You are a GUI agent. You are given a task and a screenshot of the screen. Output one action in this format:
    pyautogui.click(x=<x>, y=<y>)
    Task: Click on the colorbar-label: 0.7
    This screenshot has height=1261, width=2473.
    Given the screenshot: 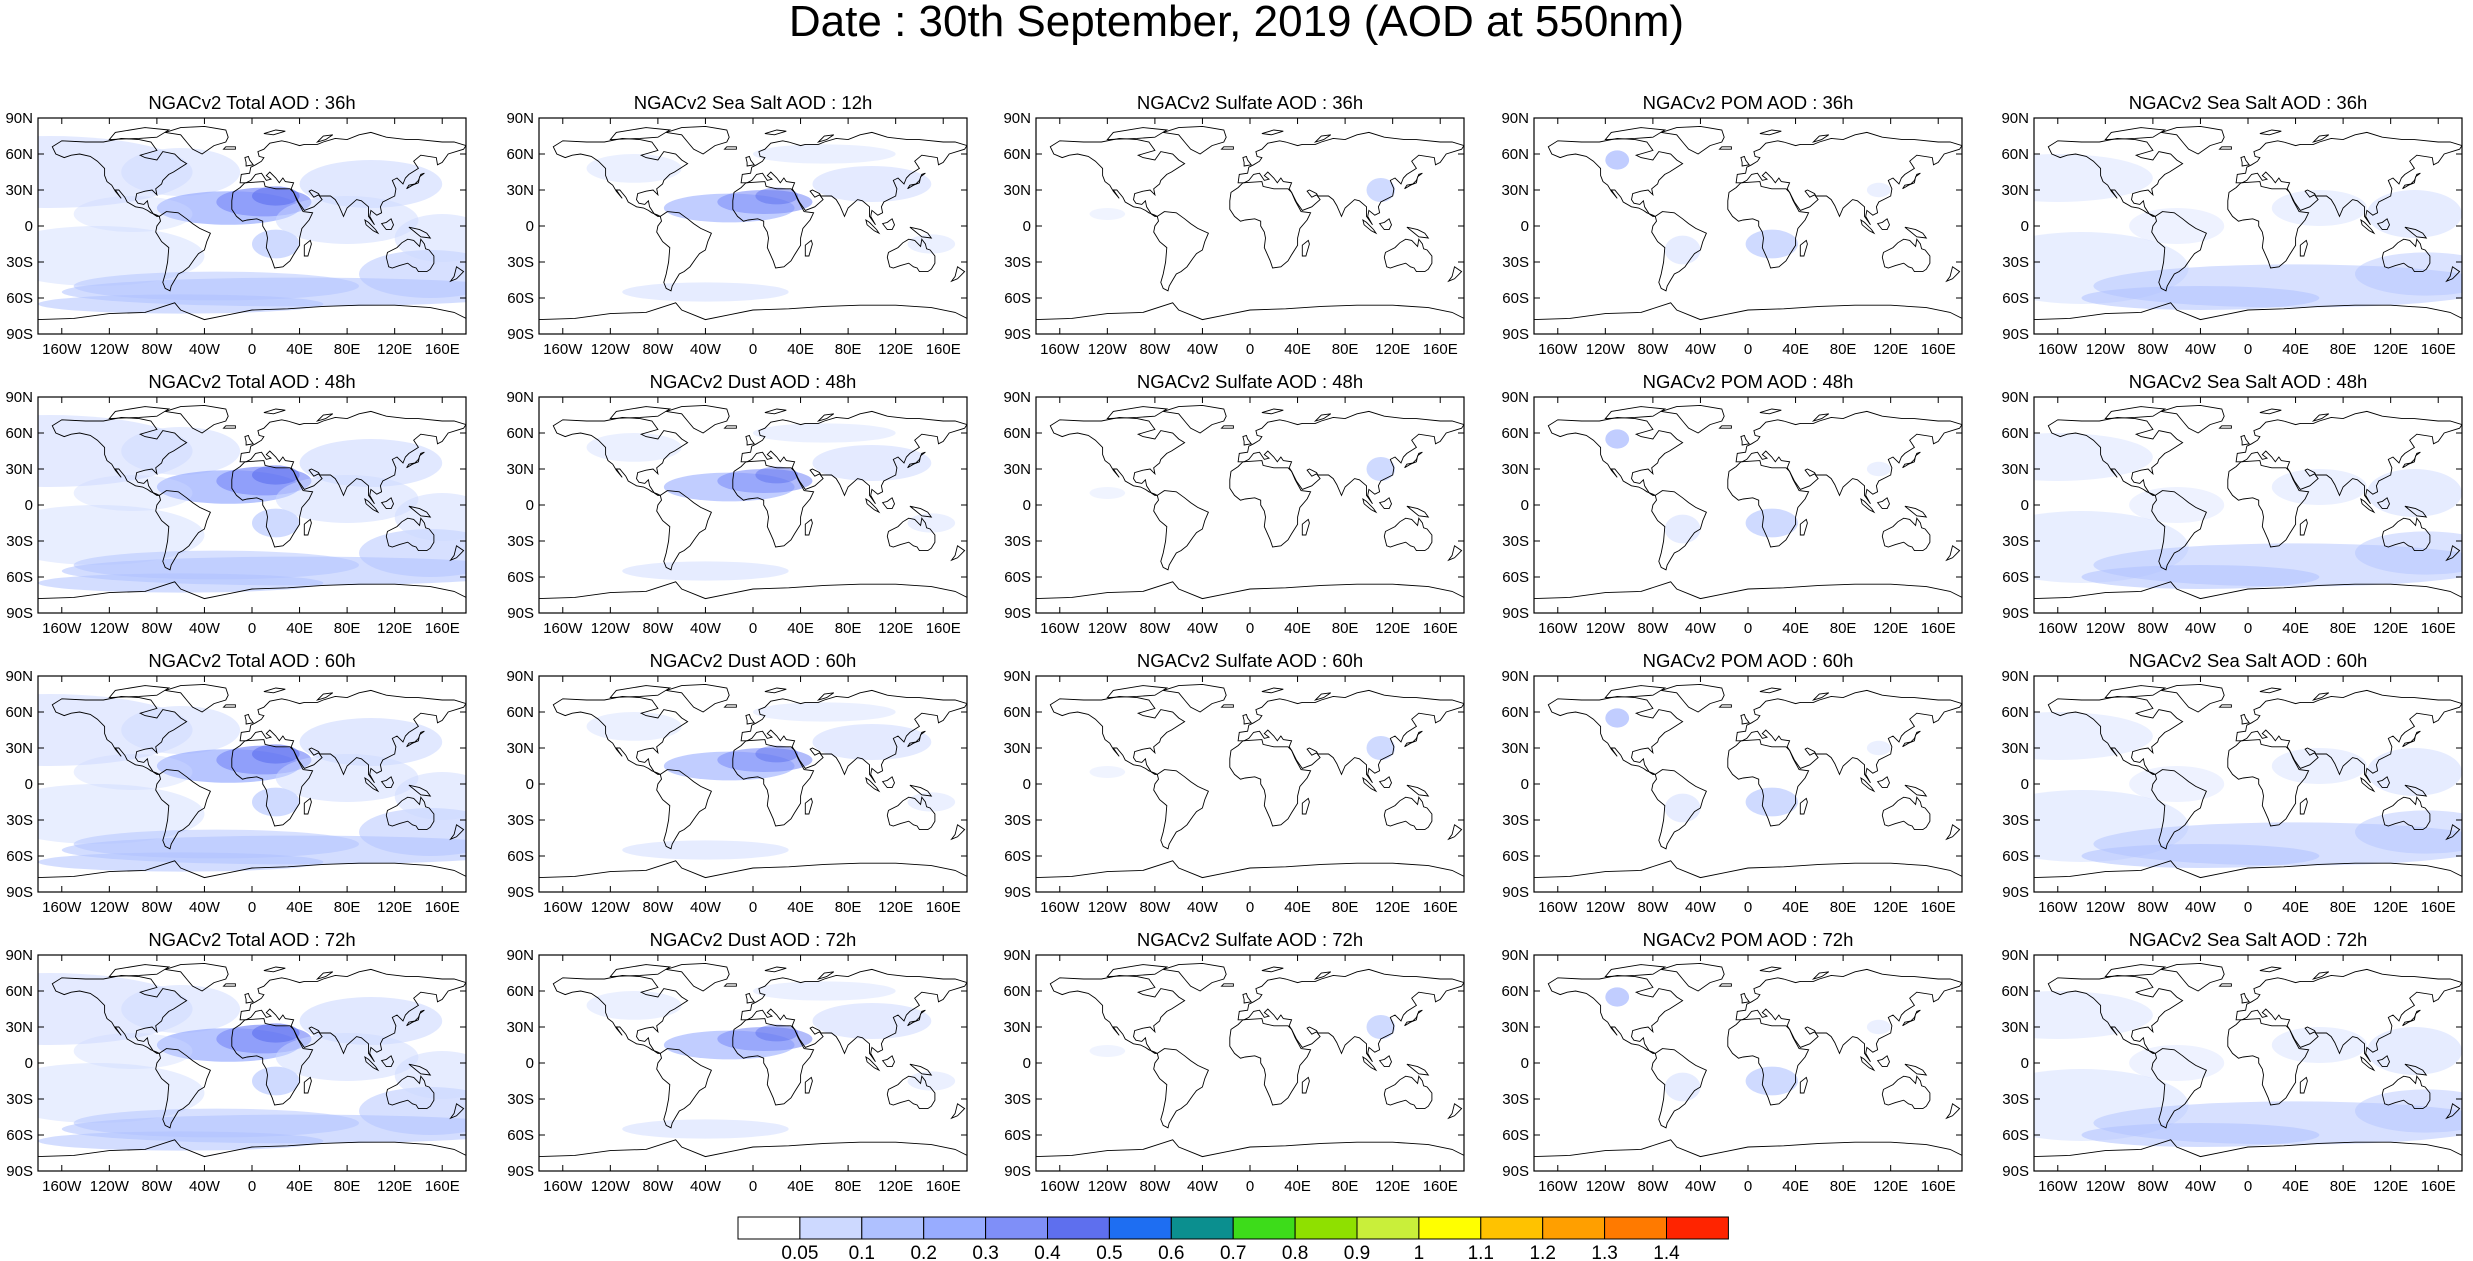 What is the action you would take?
    pyautogui.click(x=1233, y=1252)
    